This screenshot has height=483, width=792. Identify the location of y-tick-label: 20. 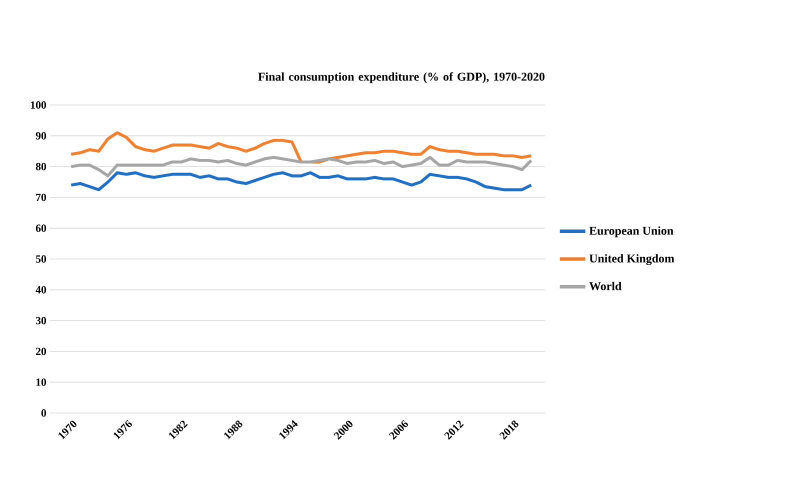
(41, 352).